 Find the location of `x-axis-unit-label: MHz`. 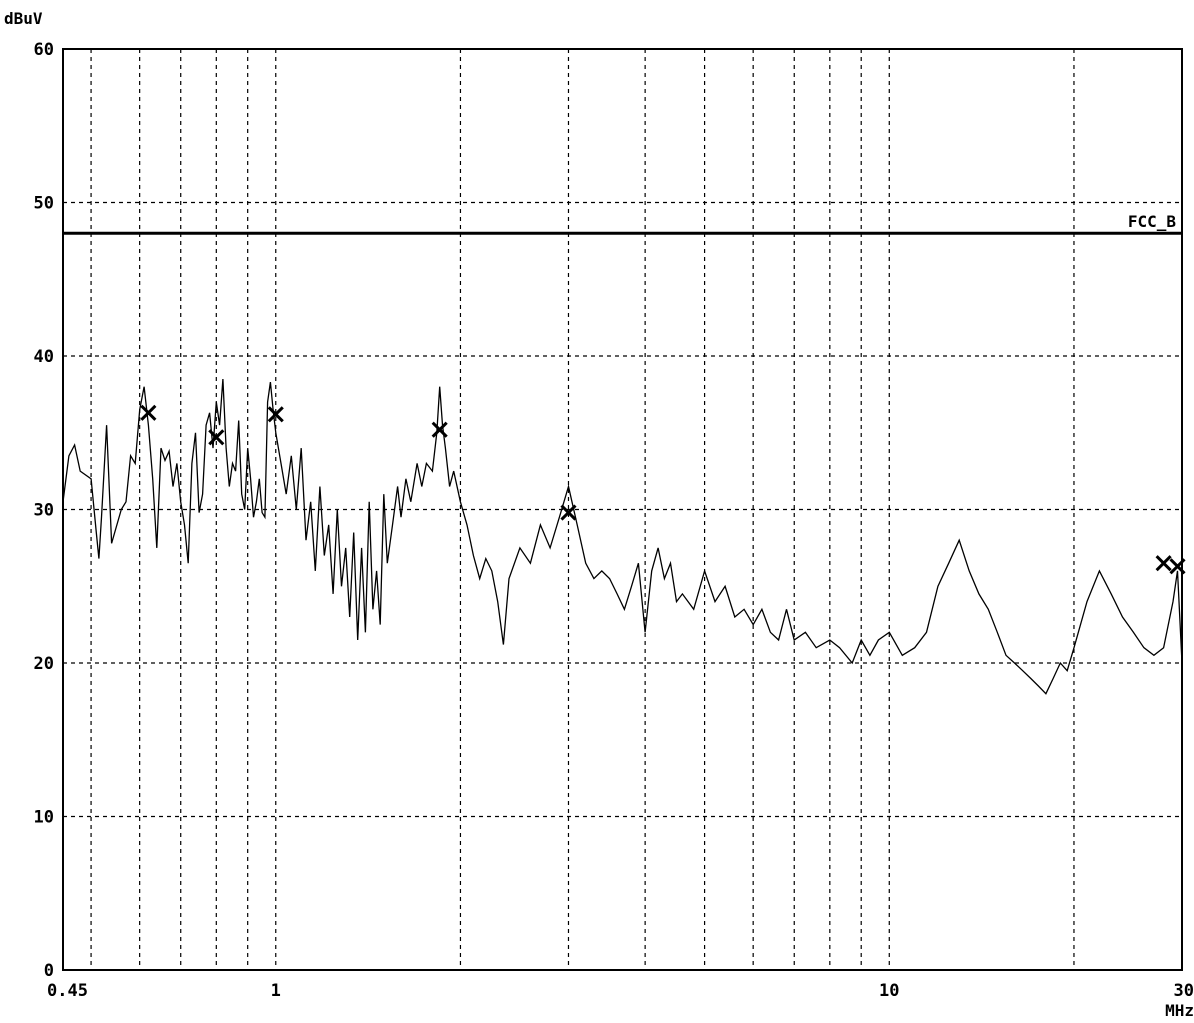

x-axis-unit-label: MHz is located at coordinates (1179, 1010).